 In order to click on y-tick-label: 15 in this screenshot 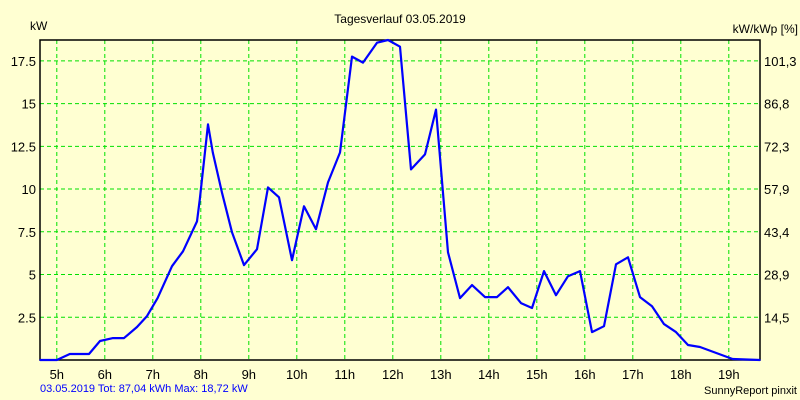, I will do `click(29, 104)`.